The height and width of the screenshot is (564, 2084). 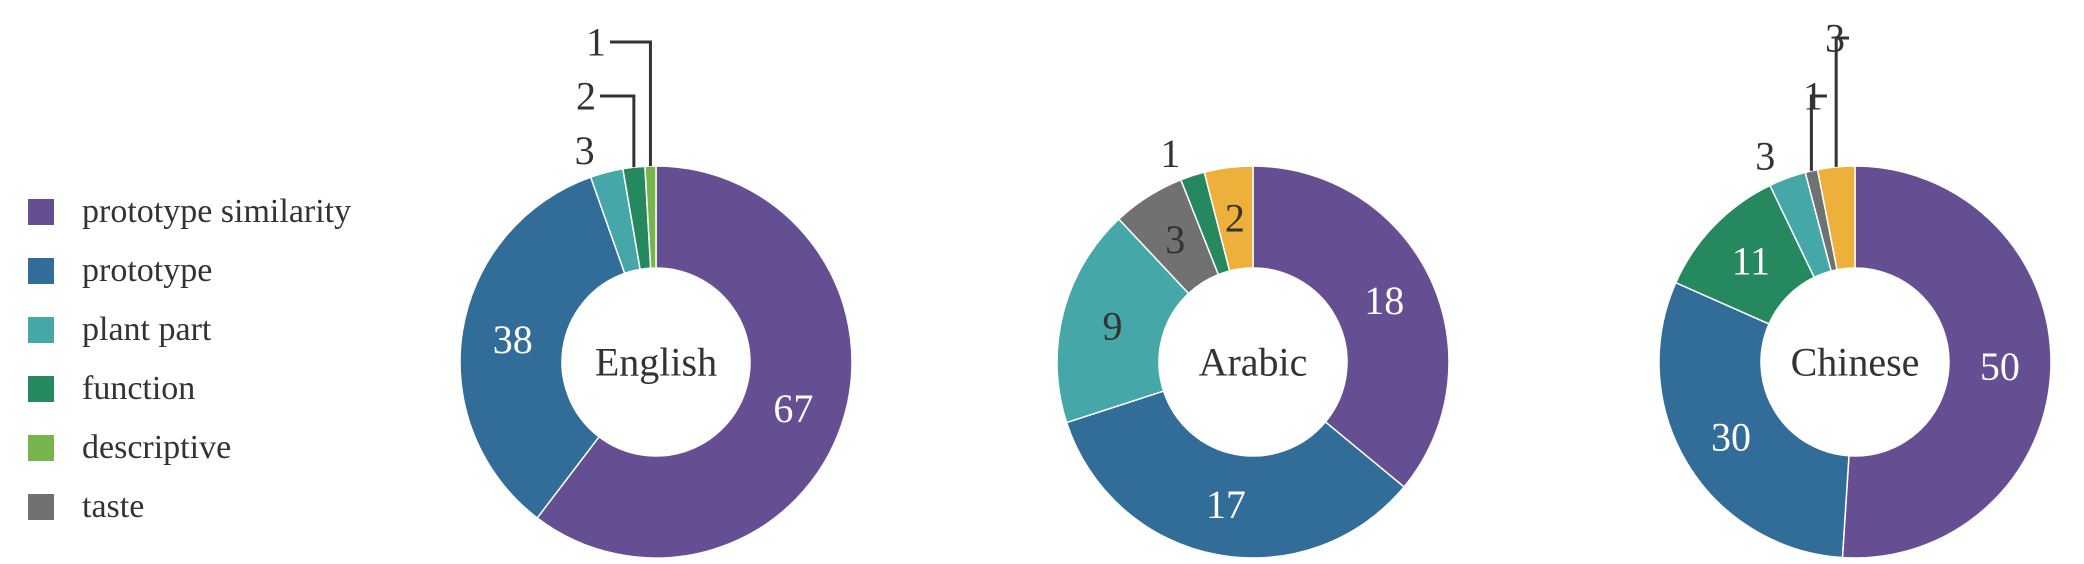 I want to click on legend-item-plant-part: plant part, so click(x=228, y=329).